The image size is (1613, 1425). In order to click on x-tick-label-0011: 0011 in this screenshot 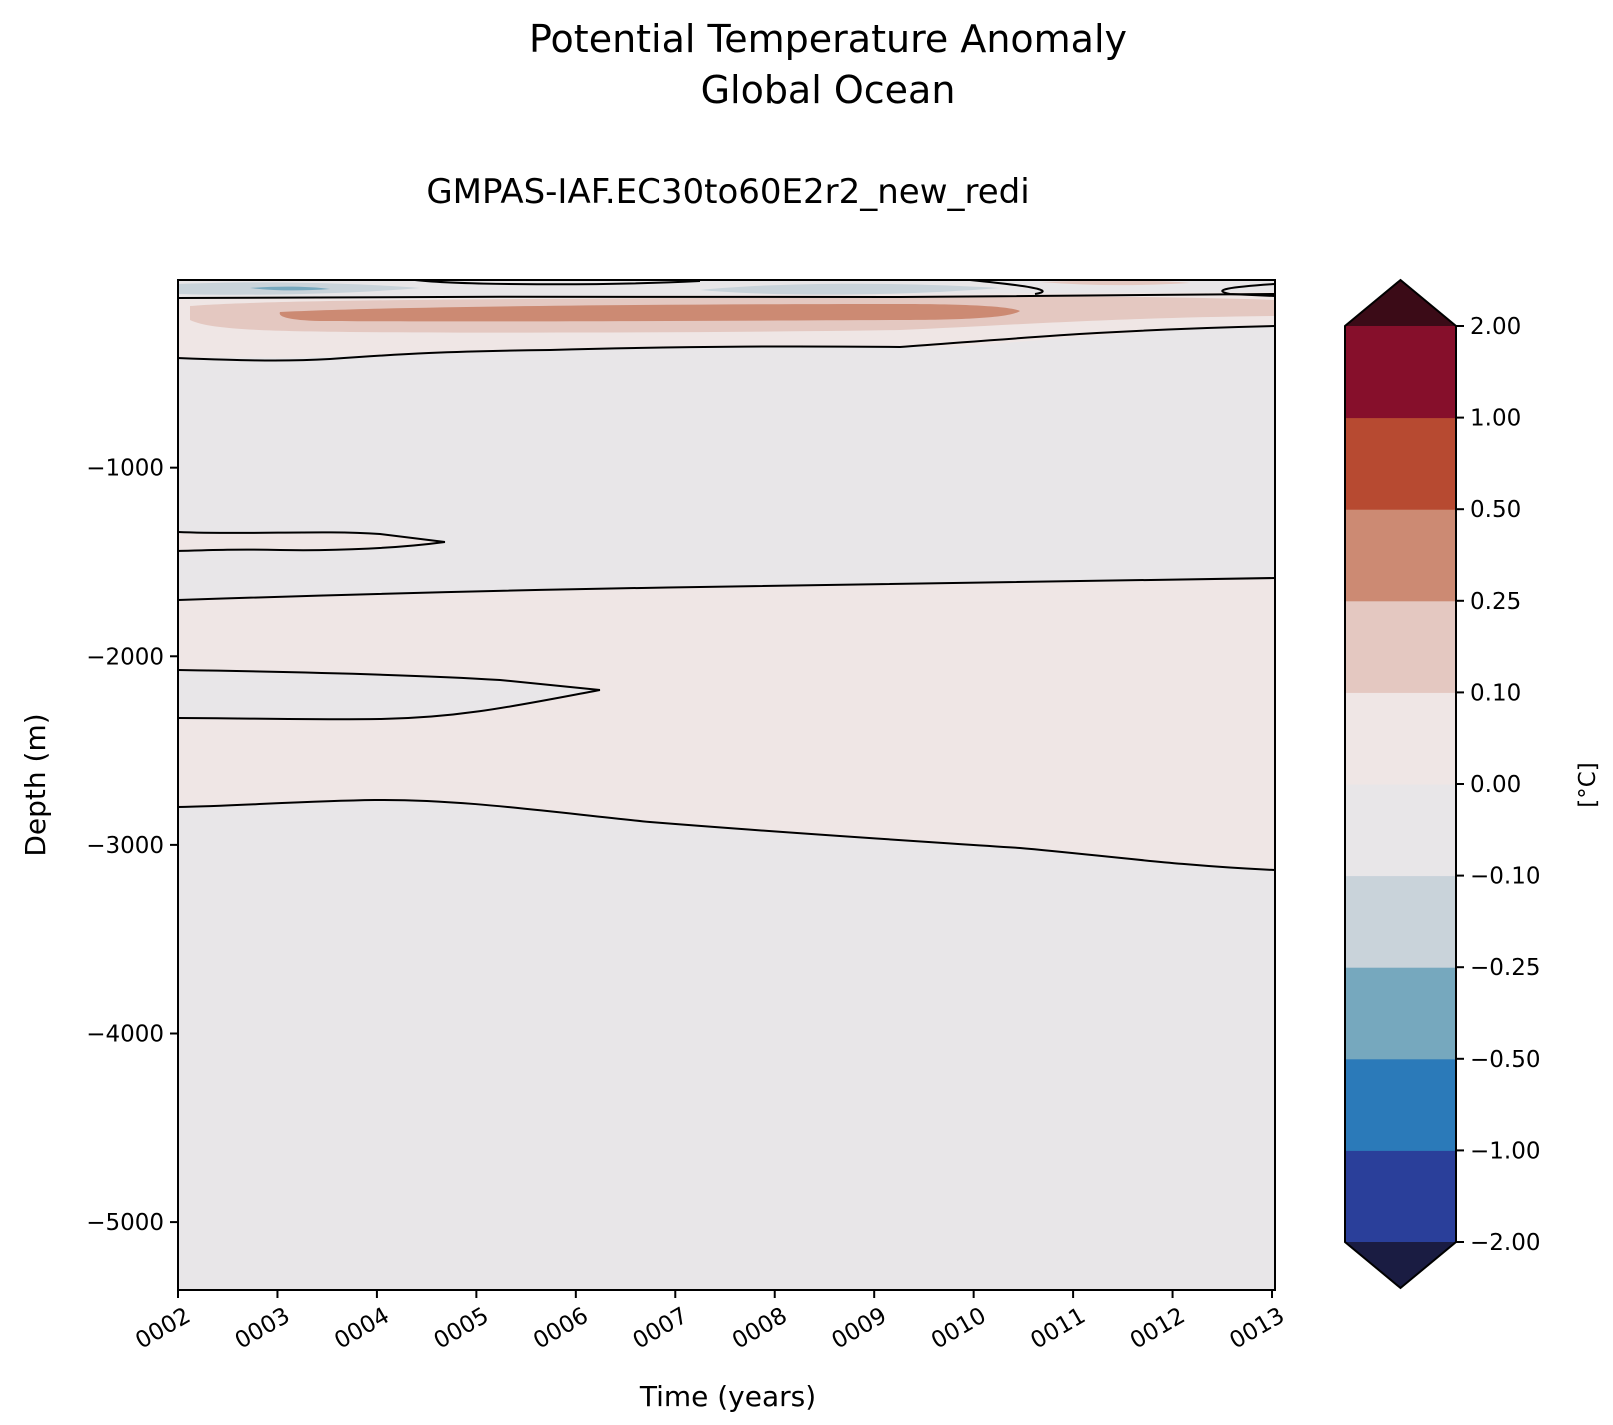, I will do `click(1058, 1329)`.